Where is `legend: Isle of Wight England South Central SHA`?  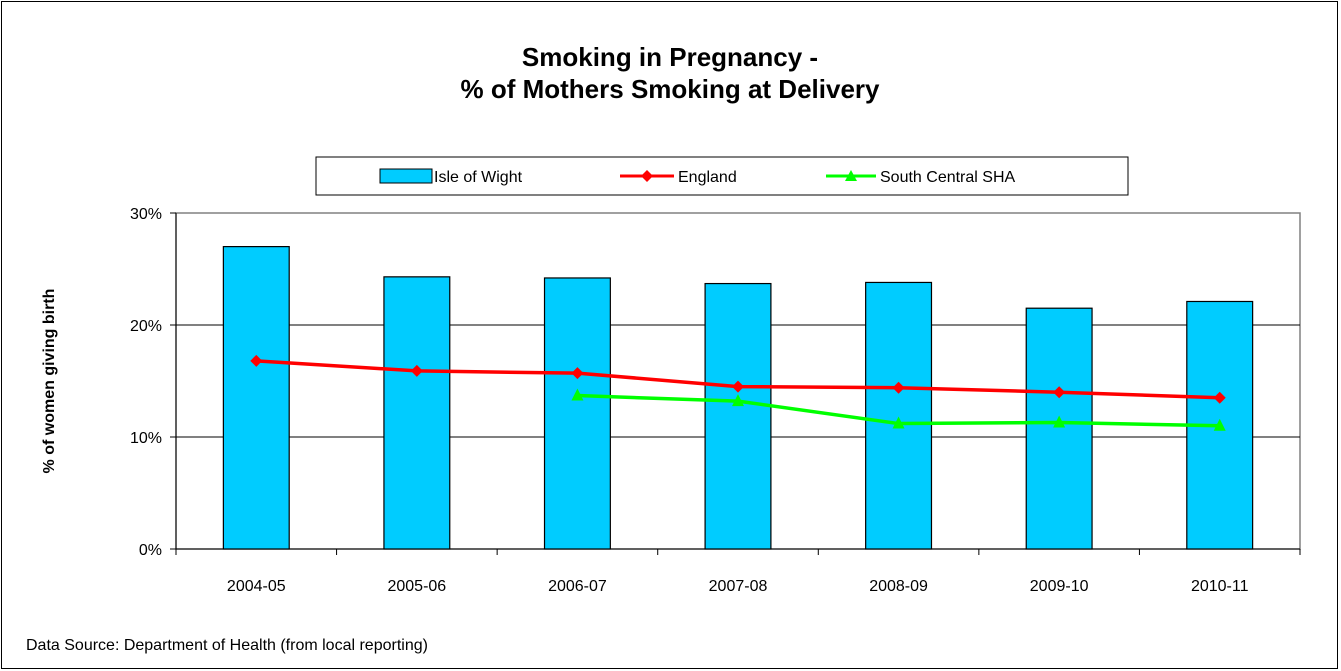 legend: Isle of Wight England South Central SHA is located at coordinates (722, 176).